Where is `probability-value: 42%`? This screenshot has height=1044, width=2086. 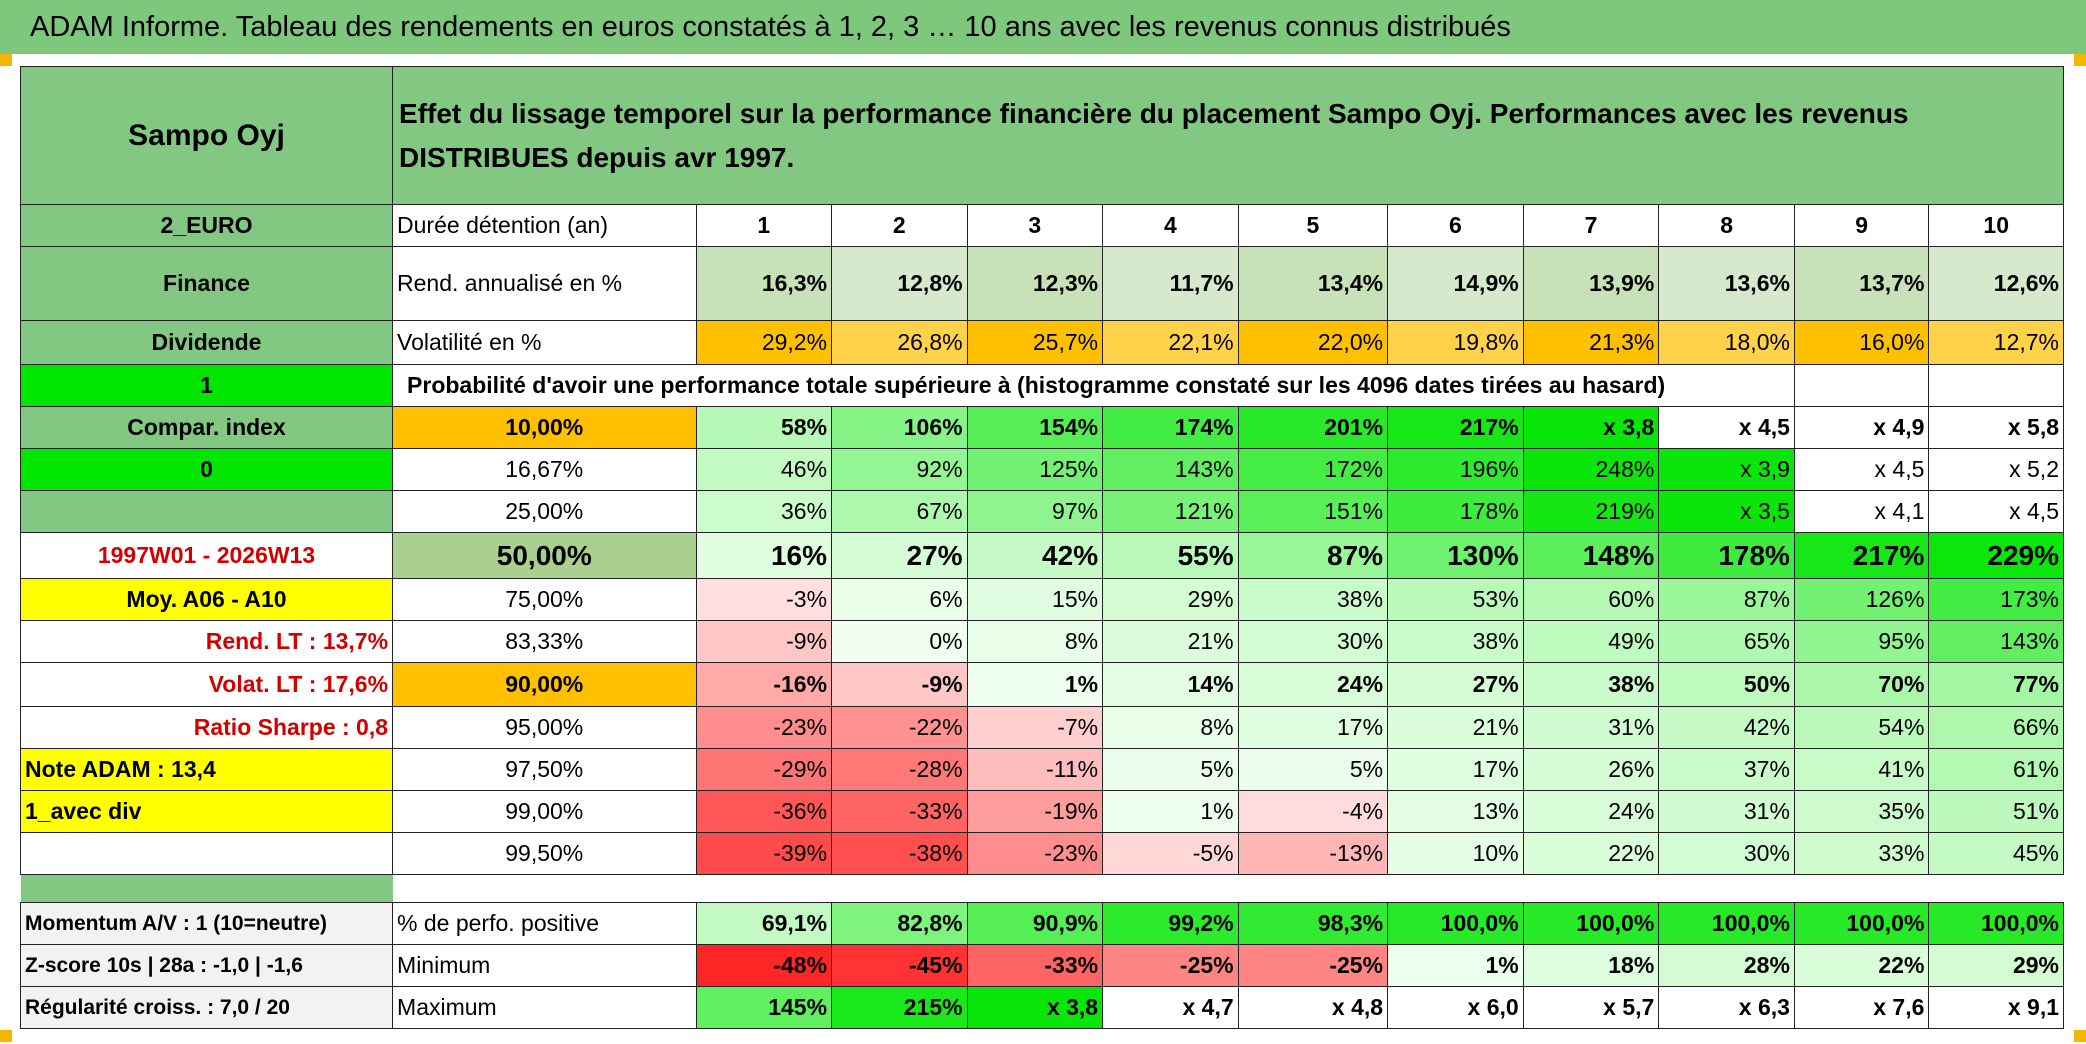 probability-value: 42% is located at coordinates (1035, 555).